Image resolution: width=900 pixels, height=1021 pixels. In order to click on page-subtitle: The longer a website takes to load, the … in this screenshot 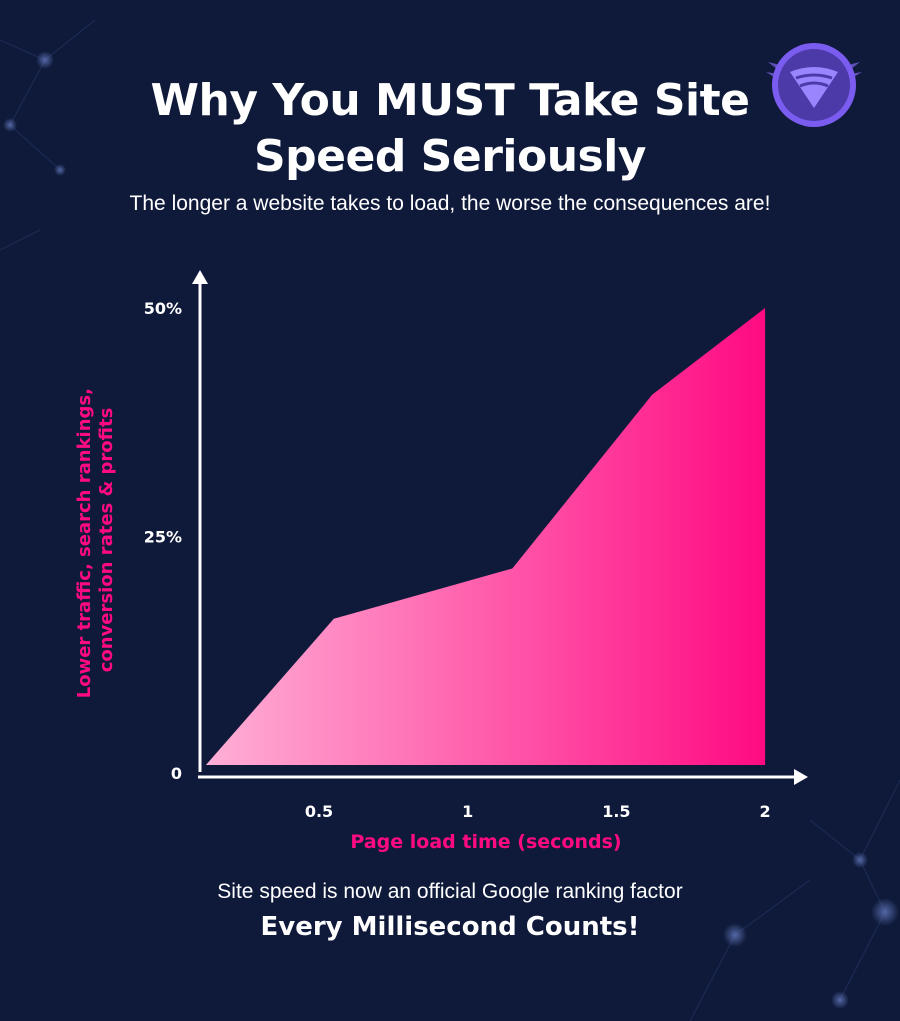, I will do `click(450, 203)`.